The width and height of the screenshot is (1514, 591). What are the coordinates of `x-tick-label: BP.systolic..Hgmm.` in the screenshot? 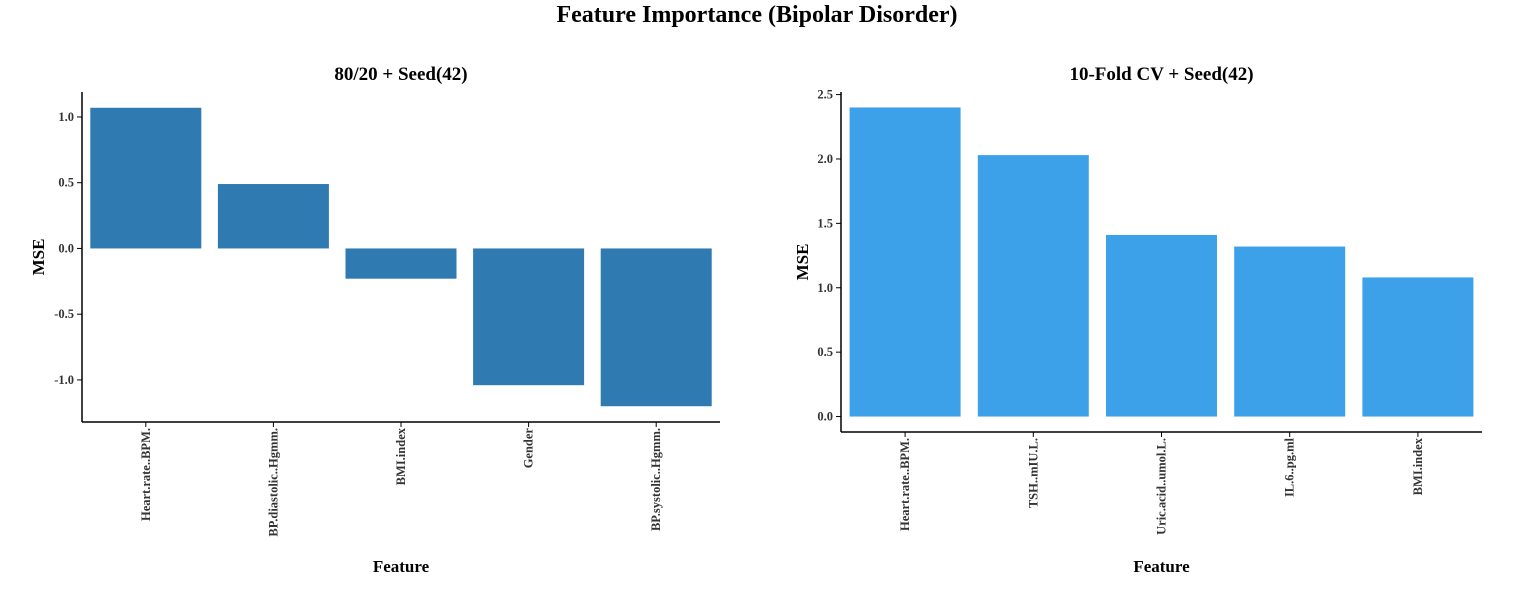 It's located at (656, 479).